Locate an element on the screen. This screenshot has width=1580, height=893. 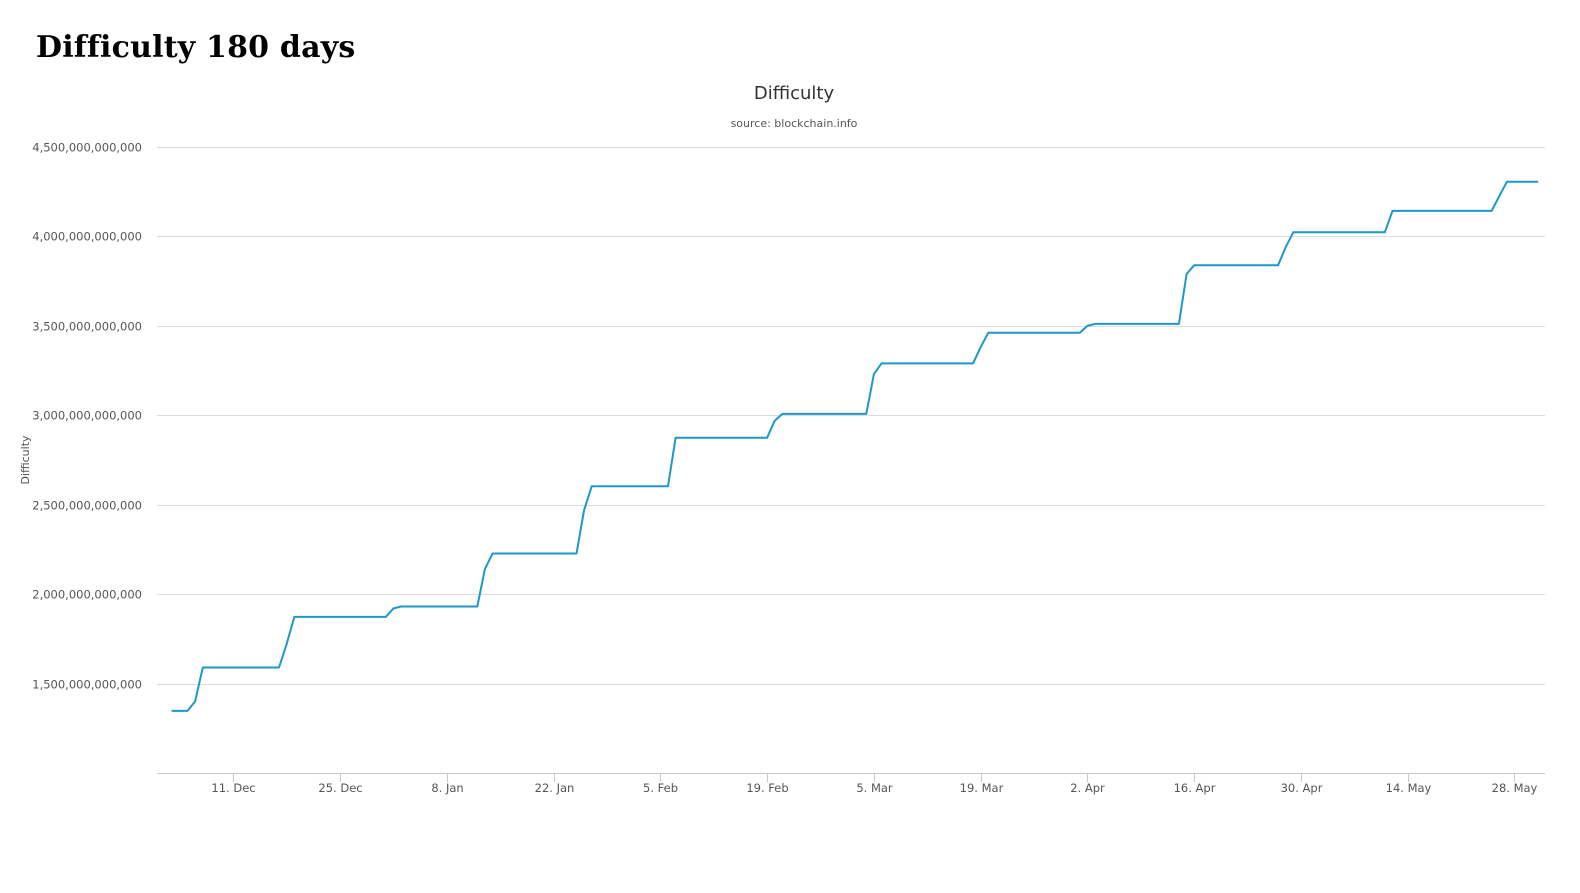
x-tick-label: 25. Dec is located at coordinates (340, 788).